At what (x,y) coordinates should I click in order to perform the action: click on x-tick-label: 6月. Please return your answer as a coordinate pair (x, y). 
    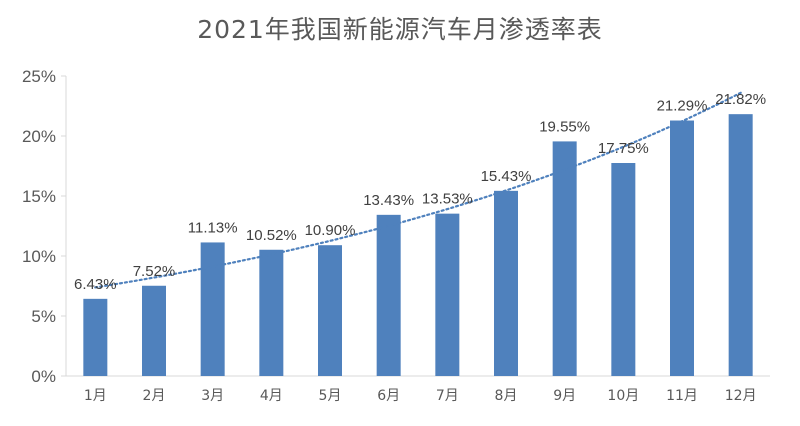
    Looking at the image, I should click on (388, 396).